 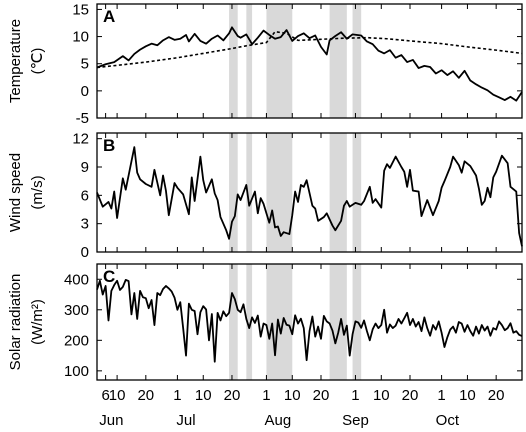 I want to click on y-tick-label-a: 15, so click(x=80, y=9).